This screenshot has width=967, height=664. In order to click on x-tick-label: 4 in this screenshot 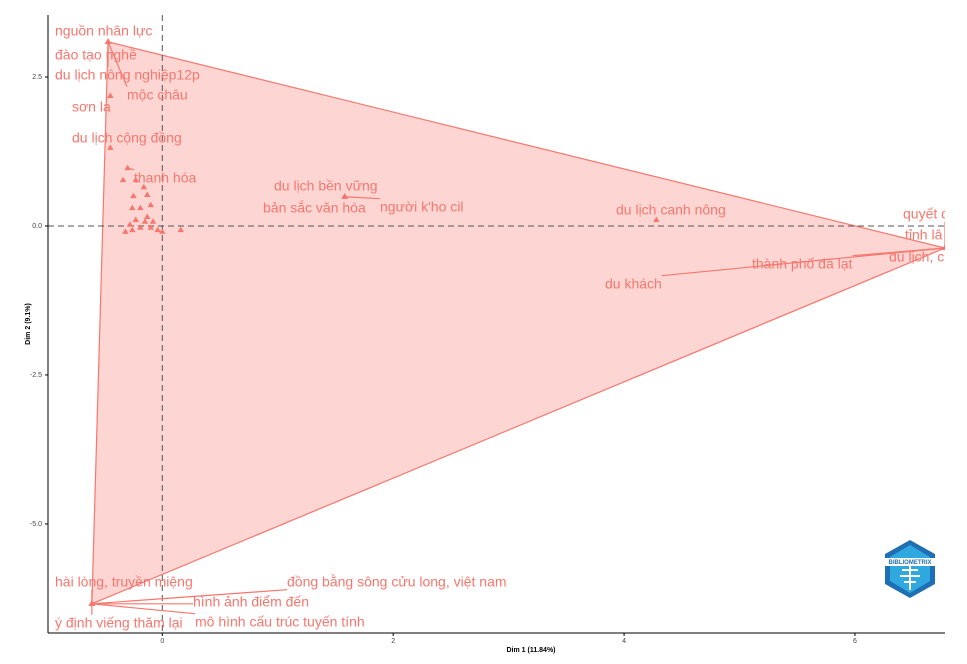, I will do `click(624, 641)`.